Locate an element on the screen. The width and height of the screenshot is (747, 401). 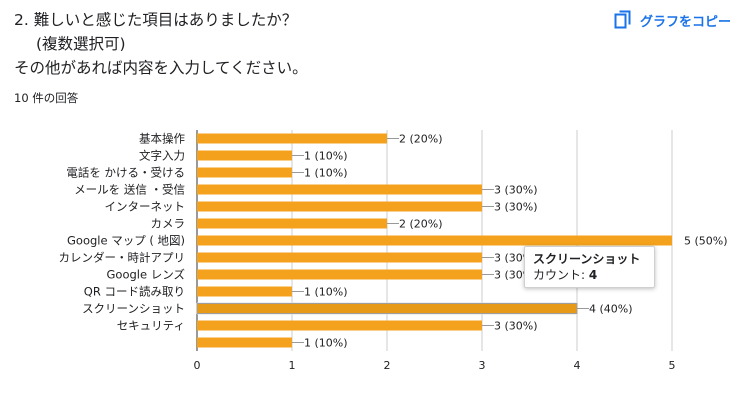
category-label: 文字入力 is located at coordinates (162, 156).